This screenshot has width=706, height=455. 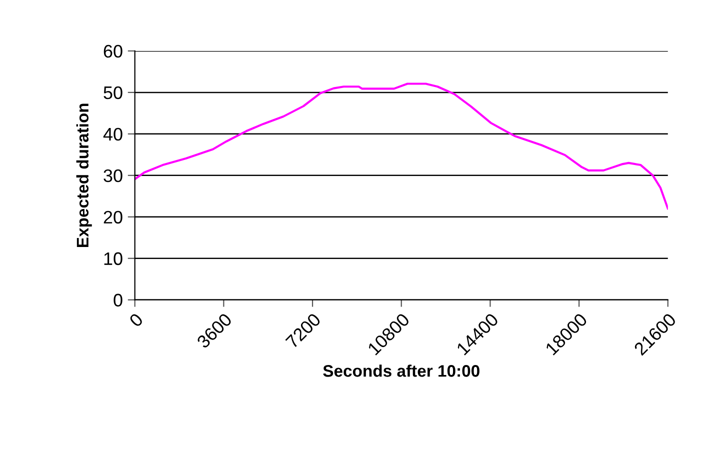 I want to click on y-axis-title: Expected duration, so click(x=84, y=175).